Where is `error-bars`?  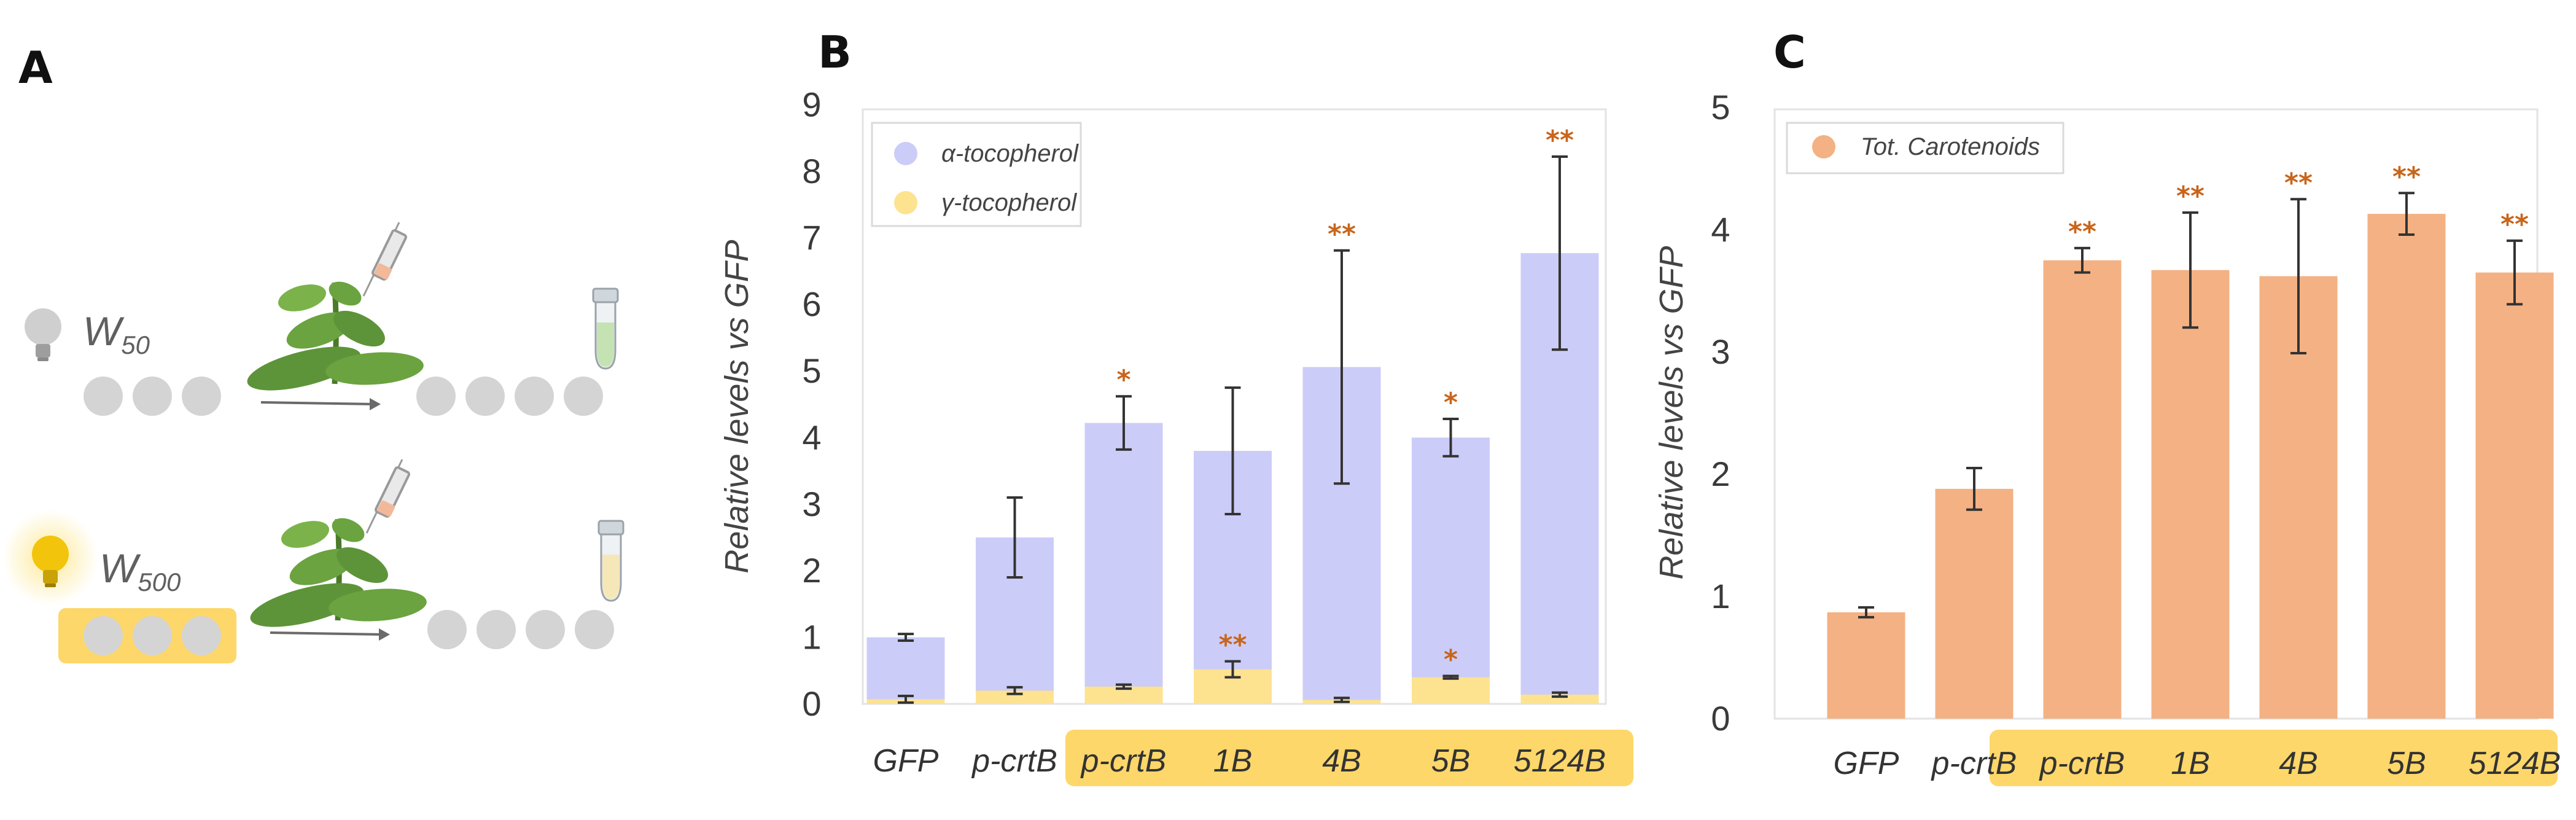 error-bars is located at coordinates (2190, 405).